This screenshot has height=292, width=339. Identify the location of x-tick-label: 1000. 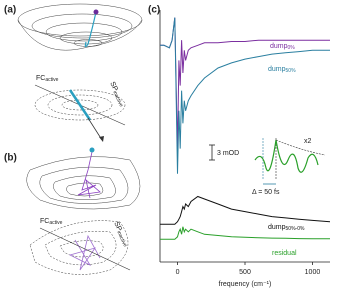
(313, 272).